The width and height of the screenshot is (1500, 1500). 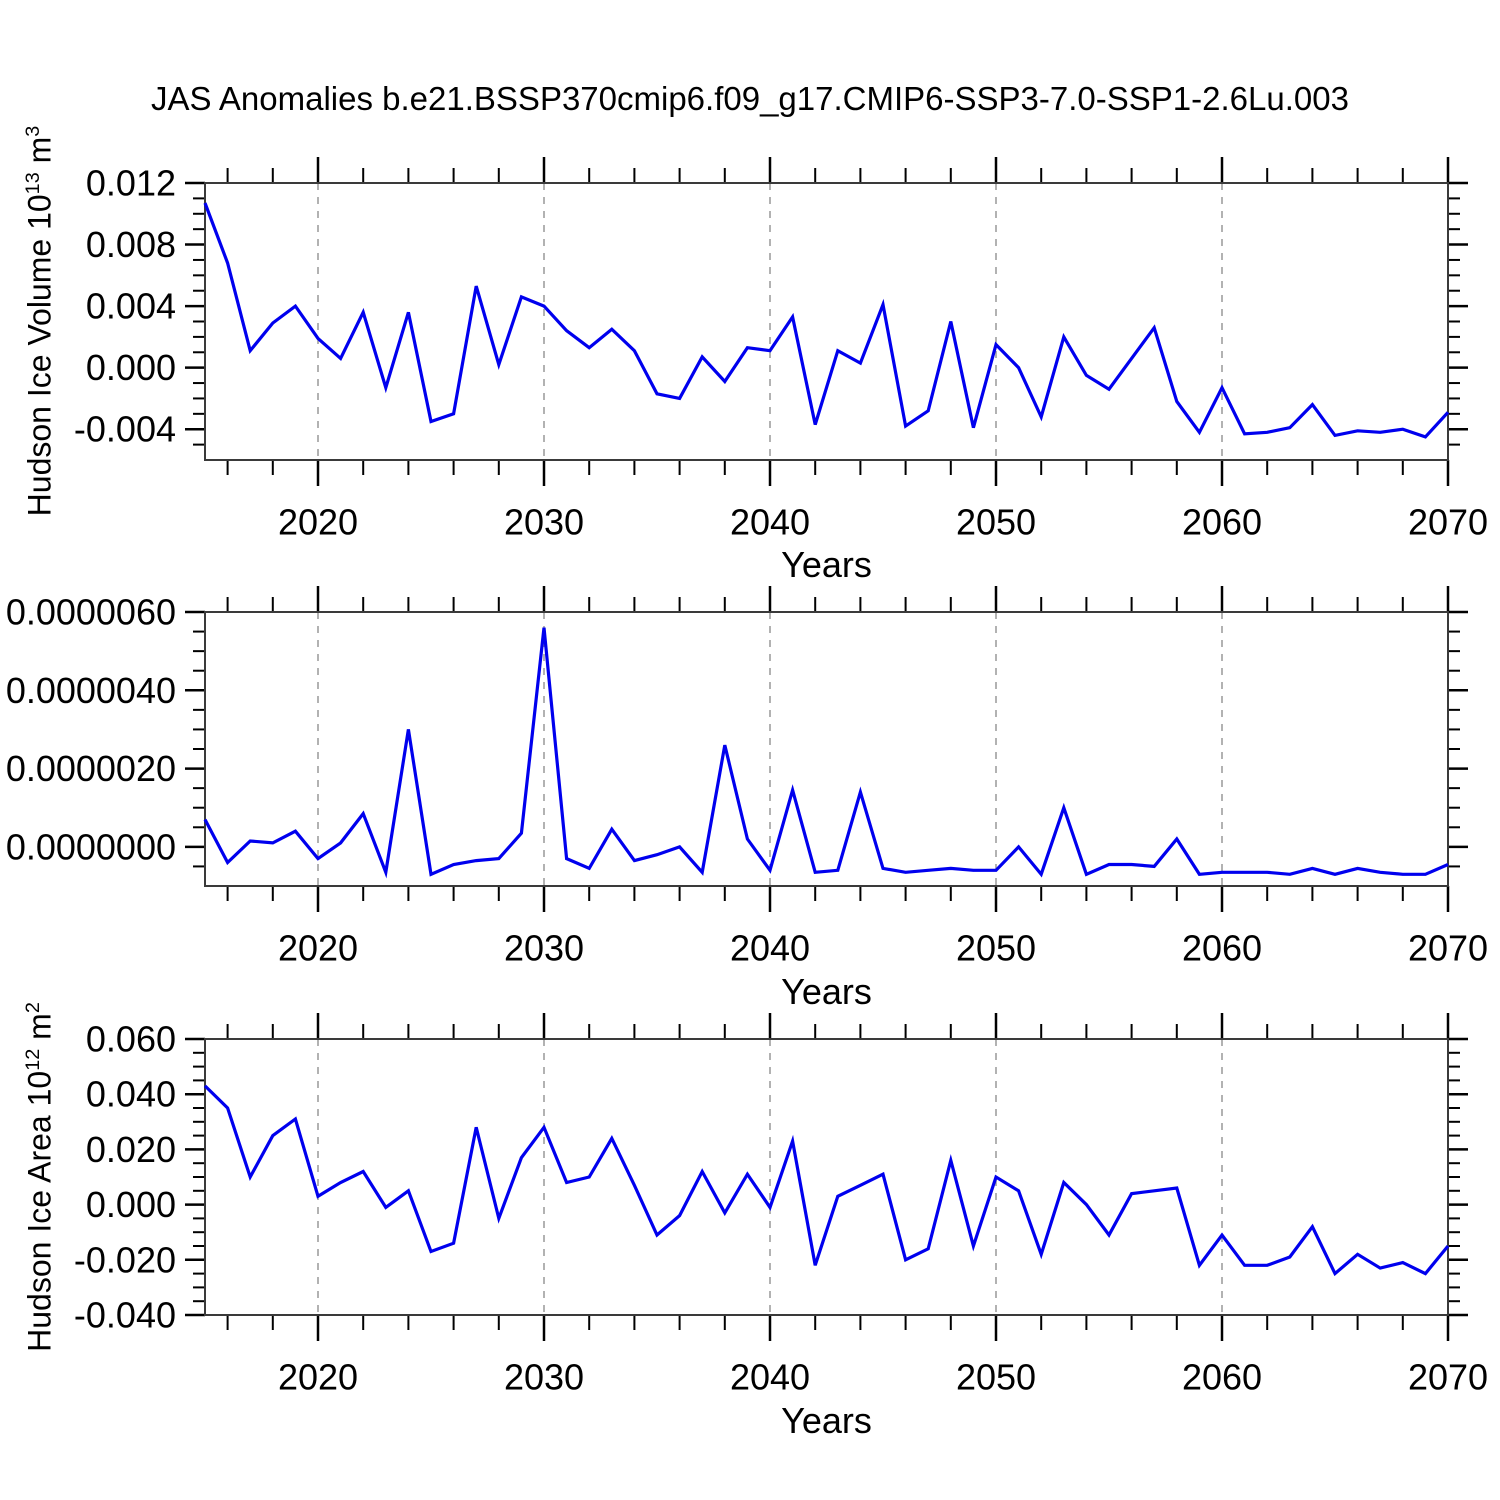 What do you see at coordinates (32, 183) in the screenshot?
I see `exponent: 13` at bounding box center [32, 183].